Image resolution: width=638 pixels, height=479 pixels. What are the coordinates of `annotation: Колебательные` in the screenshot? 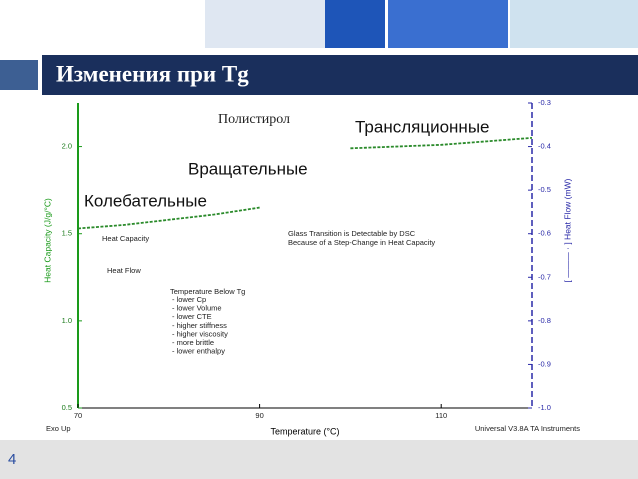 It's located at (145, 200).